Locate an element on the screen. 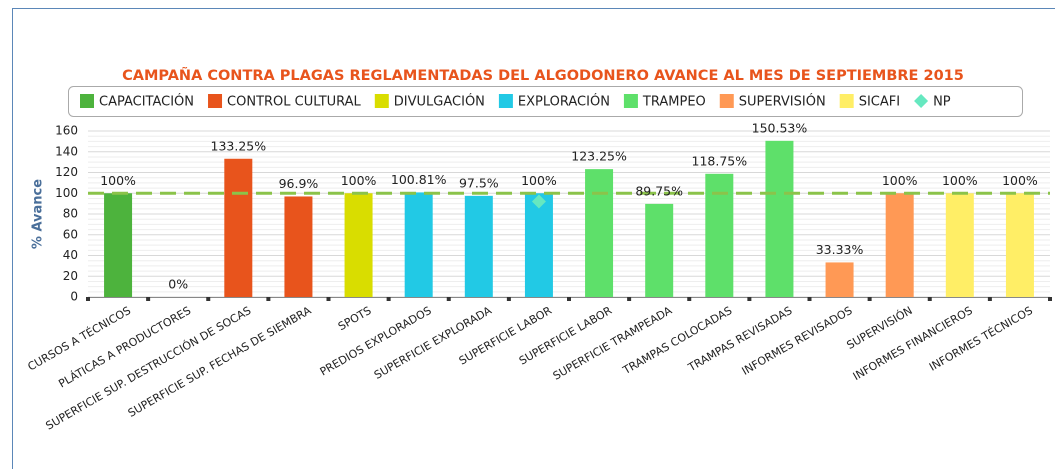 This screenshot has width=1055, height=469. legend-box is located at coordinates (545, 101).